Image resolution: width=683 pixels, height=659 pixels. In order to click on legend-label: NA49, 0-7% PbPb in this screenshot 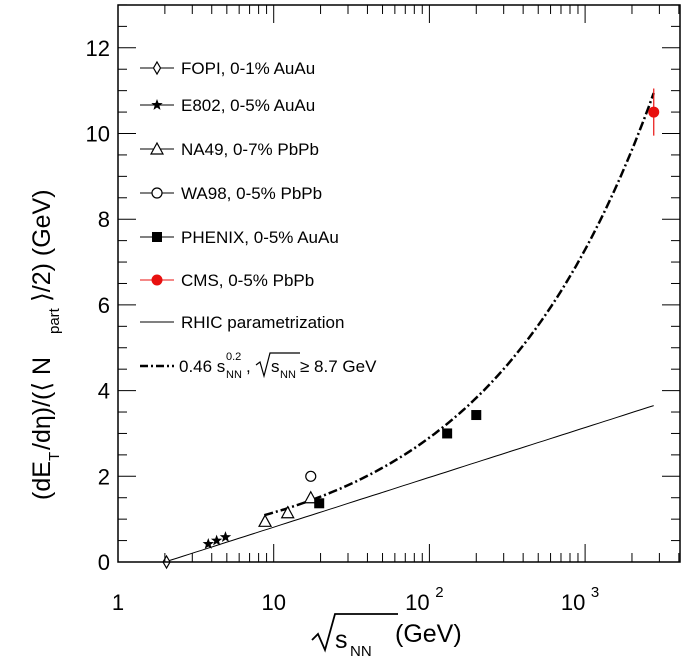, I will do `click(250, 149)`.